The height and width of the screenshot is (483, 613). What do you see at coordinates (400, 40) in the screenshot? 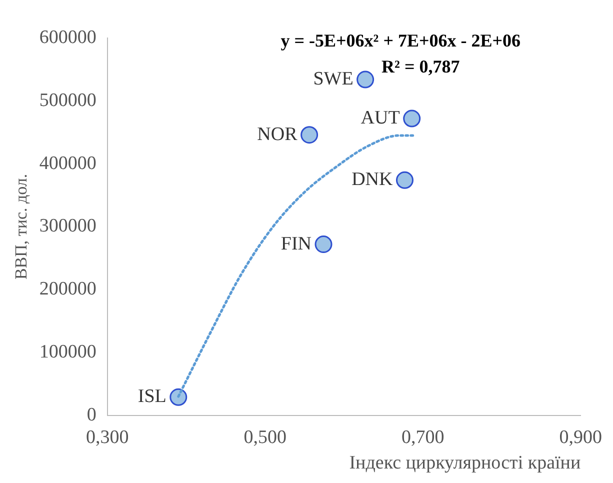
I see `annotation: y = -5E+06x² + 7E+06x - 2E+06` at bounding box center [400, 40].